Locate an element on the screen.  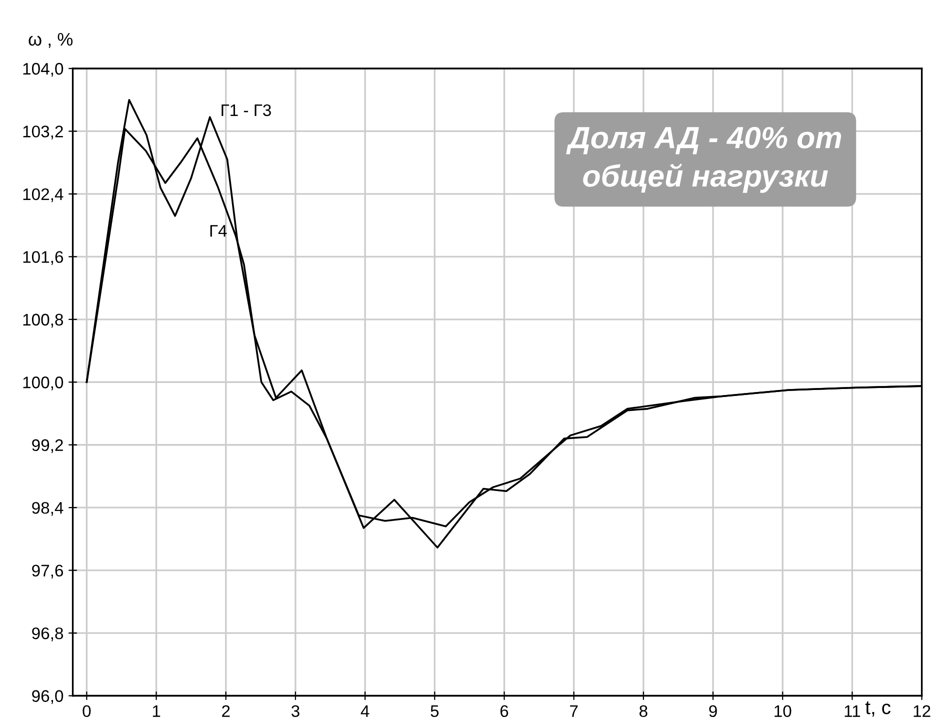
x-tick-label: 4 is located at coordinates (365, 711).